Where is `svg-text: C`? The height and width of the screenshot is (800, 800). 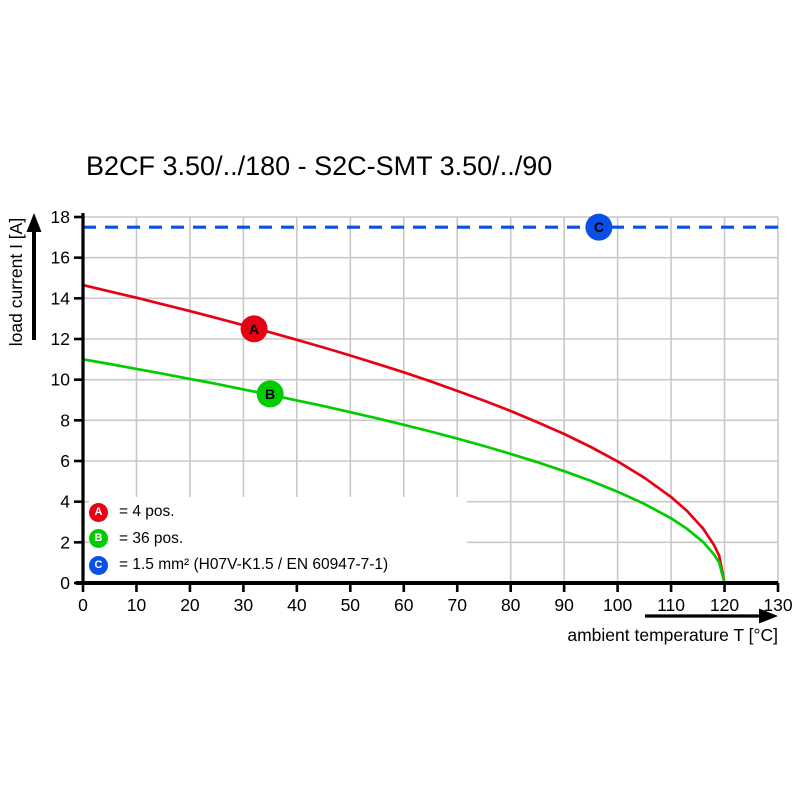 svg-text: C is located at coordinates (599, 227).